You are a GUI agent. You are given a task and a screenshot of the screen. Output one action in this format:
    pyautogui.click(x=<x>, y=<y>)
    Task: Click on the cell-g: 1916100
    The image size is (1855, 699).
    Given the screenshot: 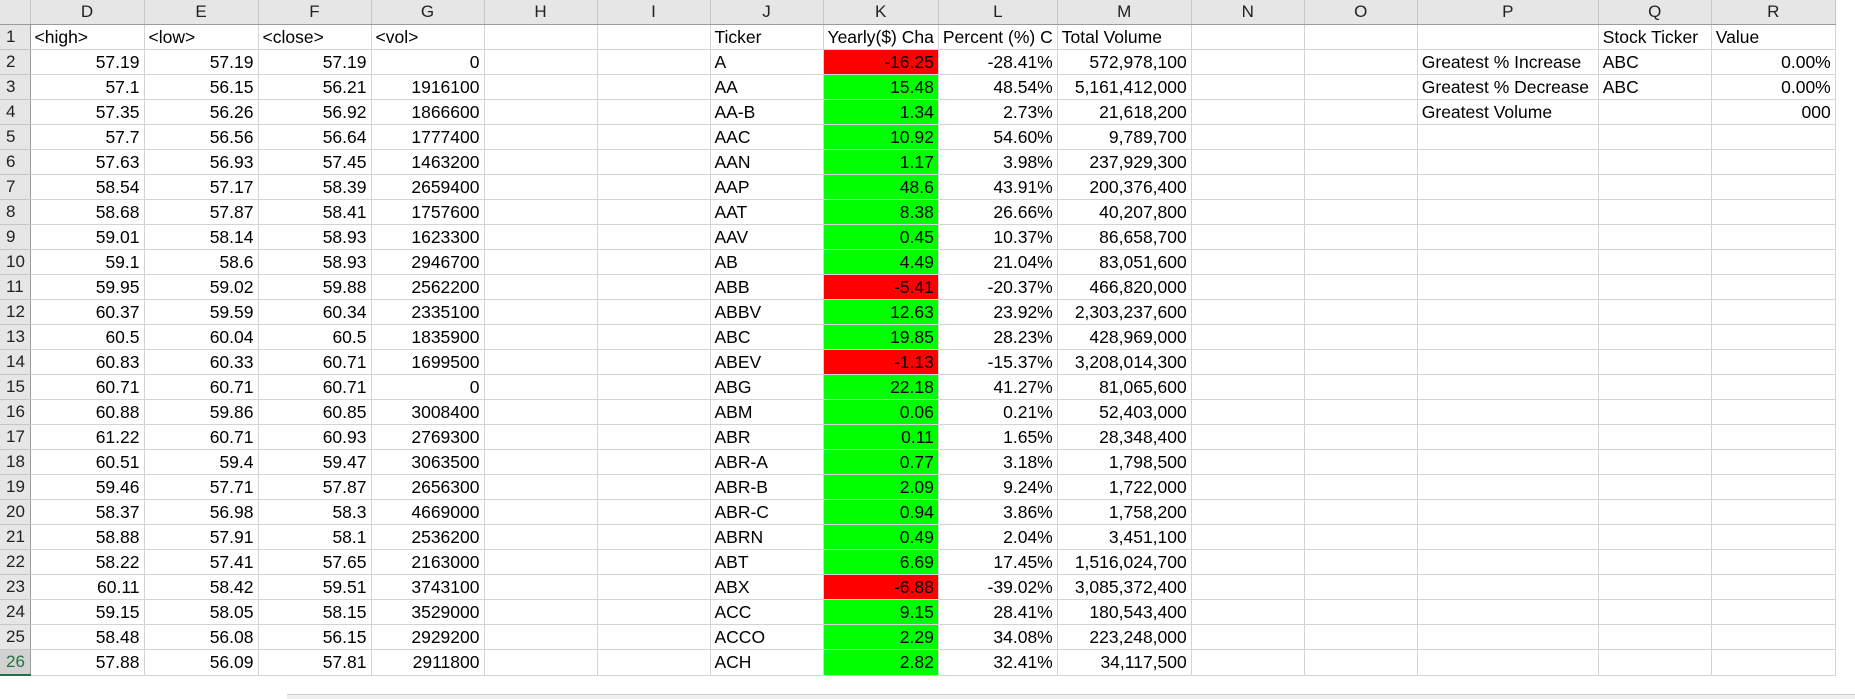 What is the action you would take?
    pyautogui.click(x=428, y=87)
    